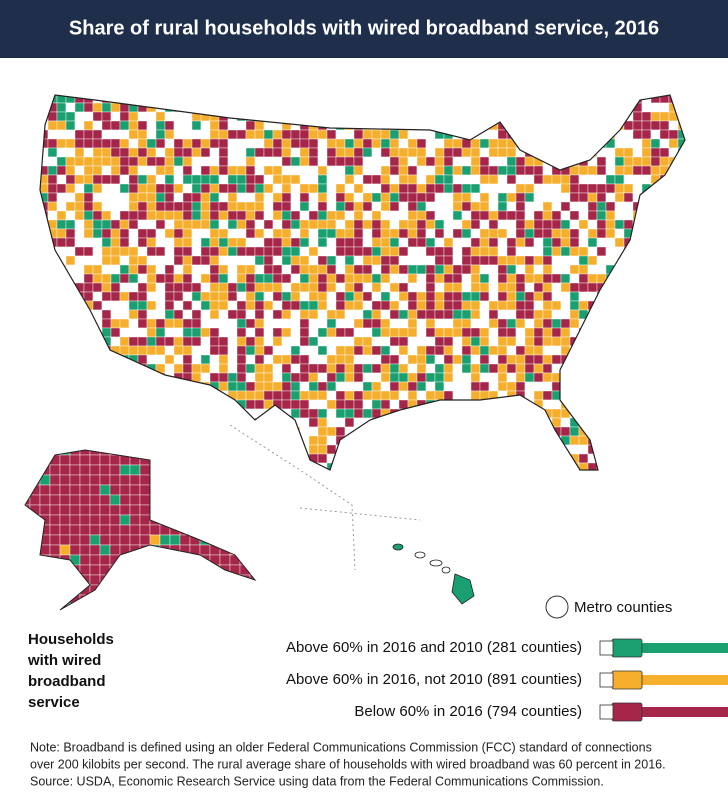 The image size is (728, 801). I want to click on cable, so click(684, 680).